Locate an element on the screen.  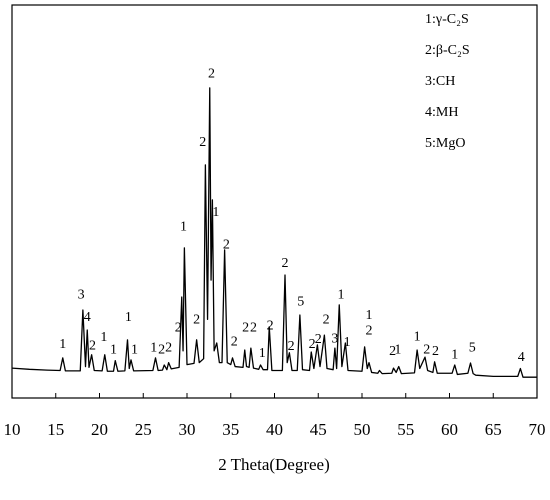
x-tick-label: 55 is located at coordinates (405, 429).